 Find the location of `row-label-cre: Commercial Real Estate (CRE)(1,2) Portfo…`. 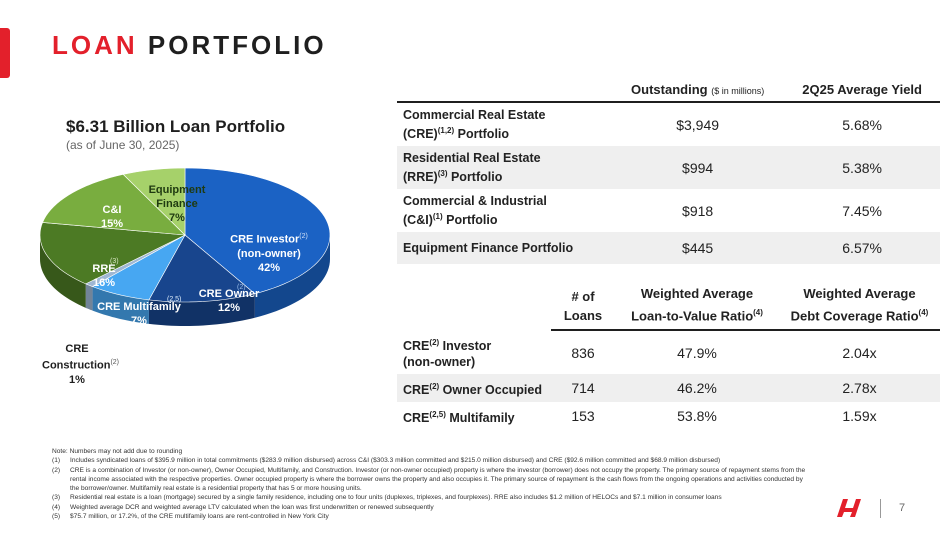

row-label-cre: Commercial Real Estate (CRE)(1,2) Portfo… is located at coordinates (474, 125).